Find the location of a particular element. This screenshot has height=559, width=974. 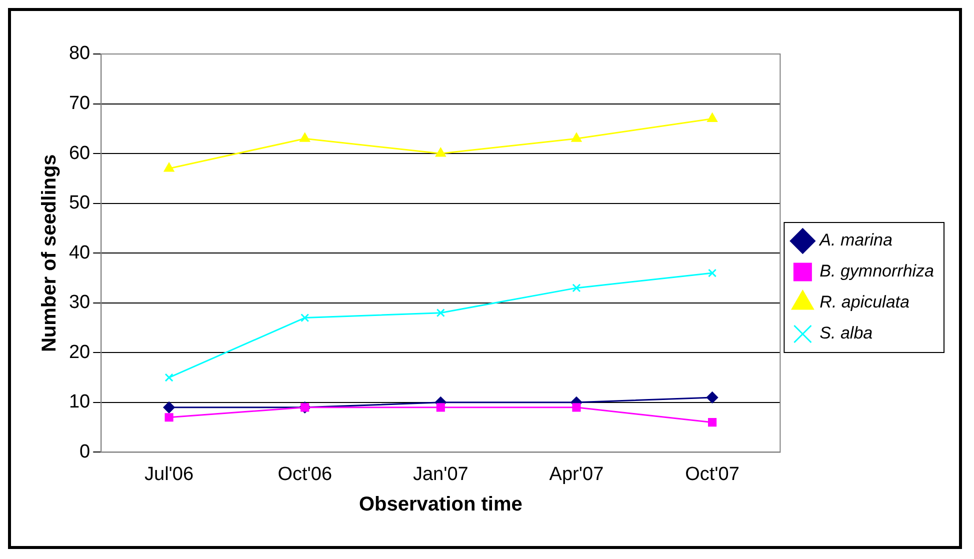

legend-label: A. marina is located at coordinates (855, 240).